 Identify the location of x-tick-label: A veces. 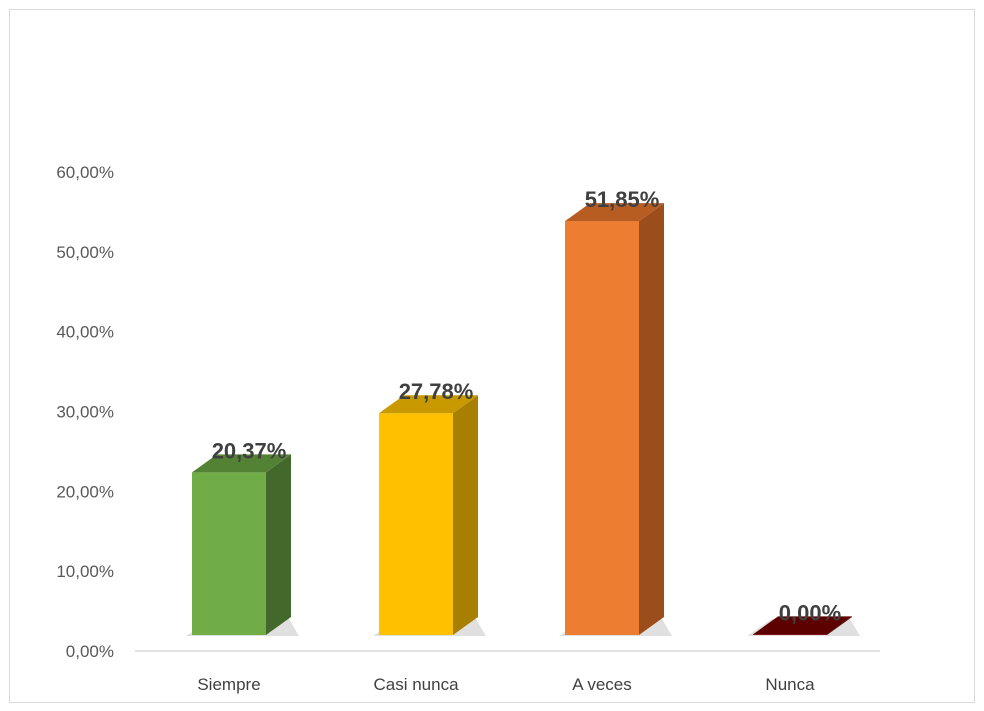
(602, 684).